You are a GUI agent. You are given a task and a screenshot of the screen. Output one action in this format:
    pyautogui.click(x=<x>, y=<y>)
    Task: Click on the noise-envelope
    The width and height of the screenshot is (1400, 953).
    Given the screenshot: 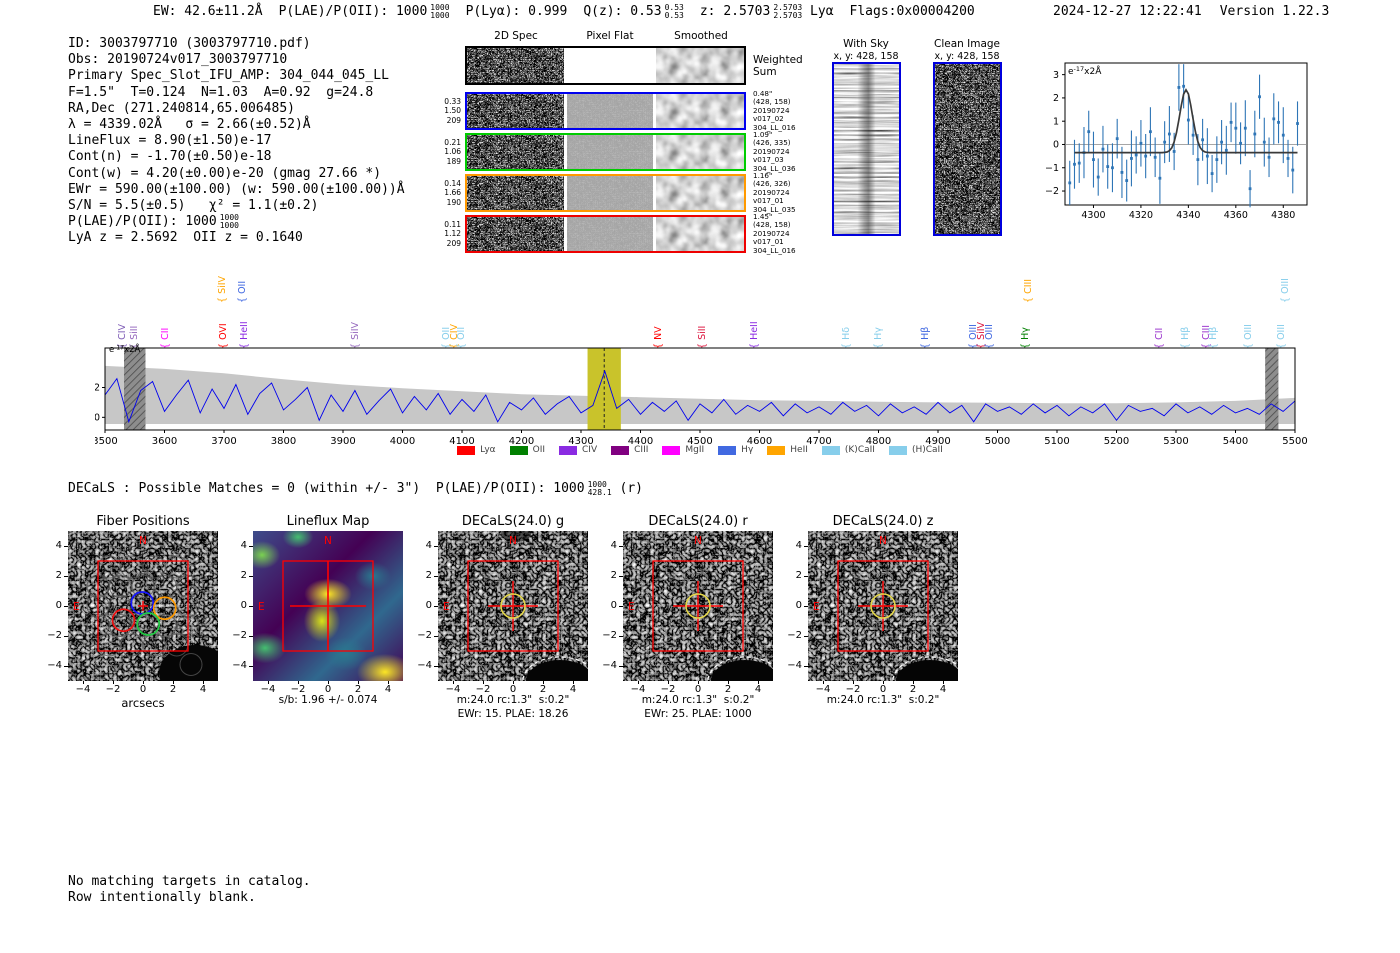 What is the action you would take?
    pyautogui.click(x=700, y=394)
    